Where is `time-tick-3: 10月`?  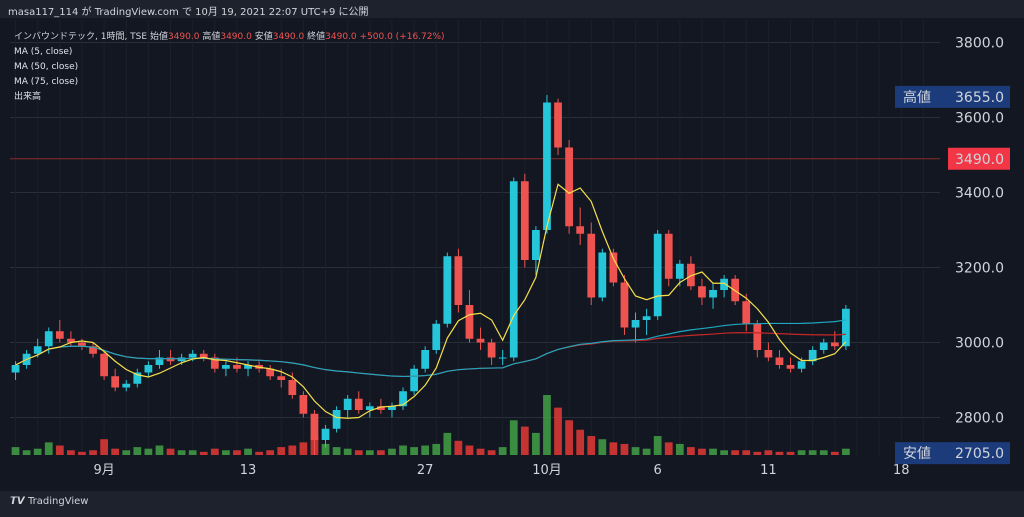 time-tick-3: 10月 is located at coordinates (547, 470).